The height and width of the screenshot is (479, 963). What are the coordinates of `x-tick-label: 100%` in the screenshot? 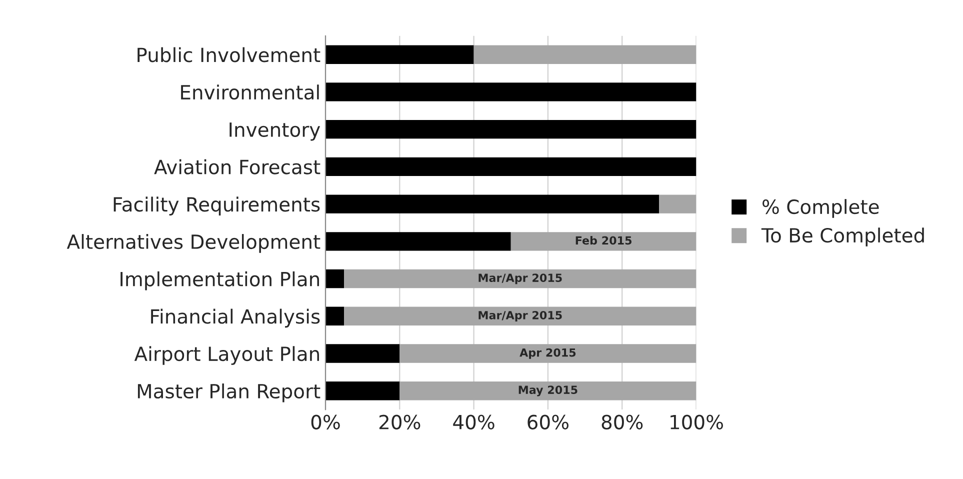 It's located at (696, 422).